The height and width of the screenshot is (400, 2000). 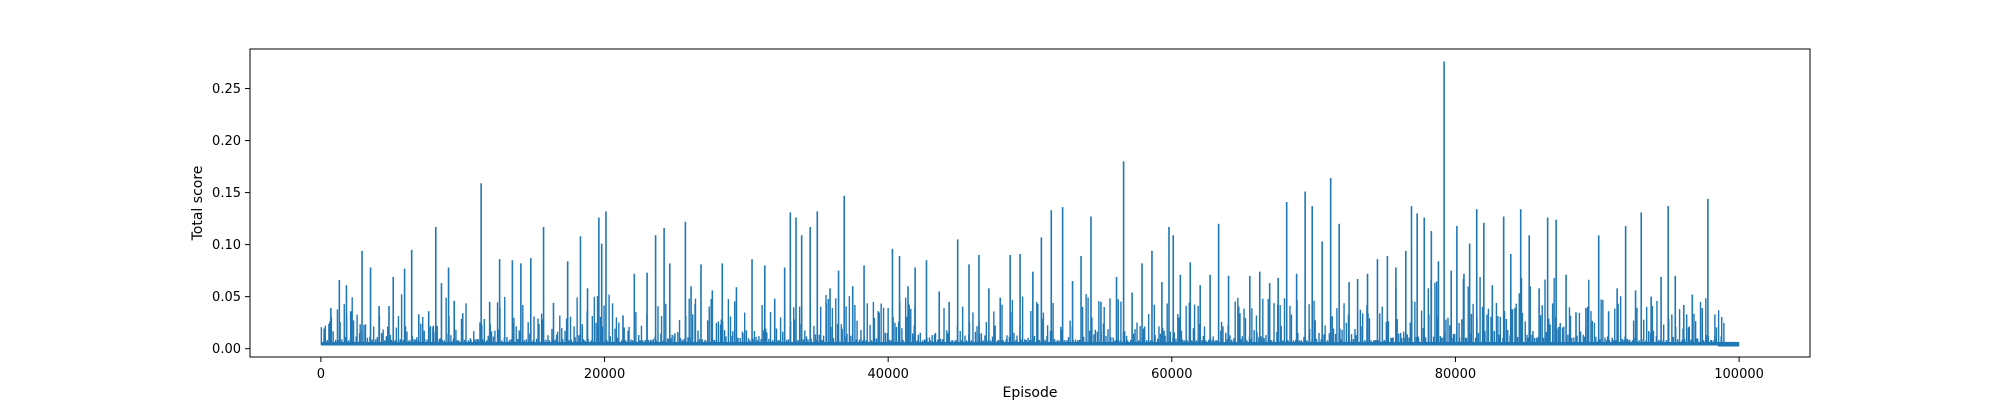 What do you see at coordinates (226, 349) in the screenshot?
I see `y-tick-label: 0.00` at bounding box center [226, 349].